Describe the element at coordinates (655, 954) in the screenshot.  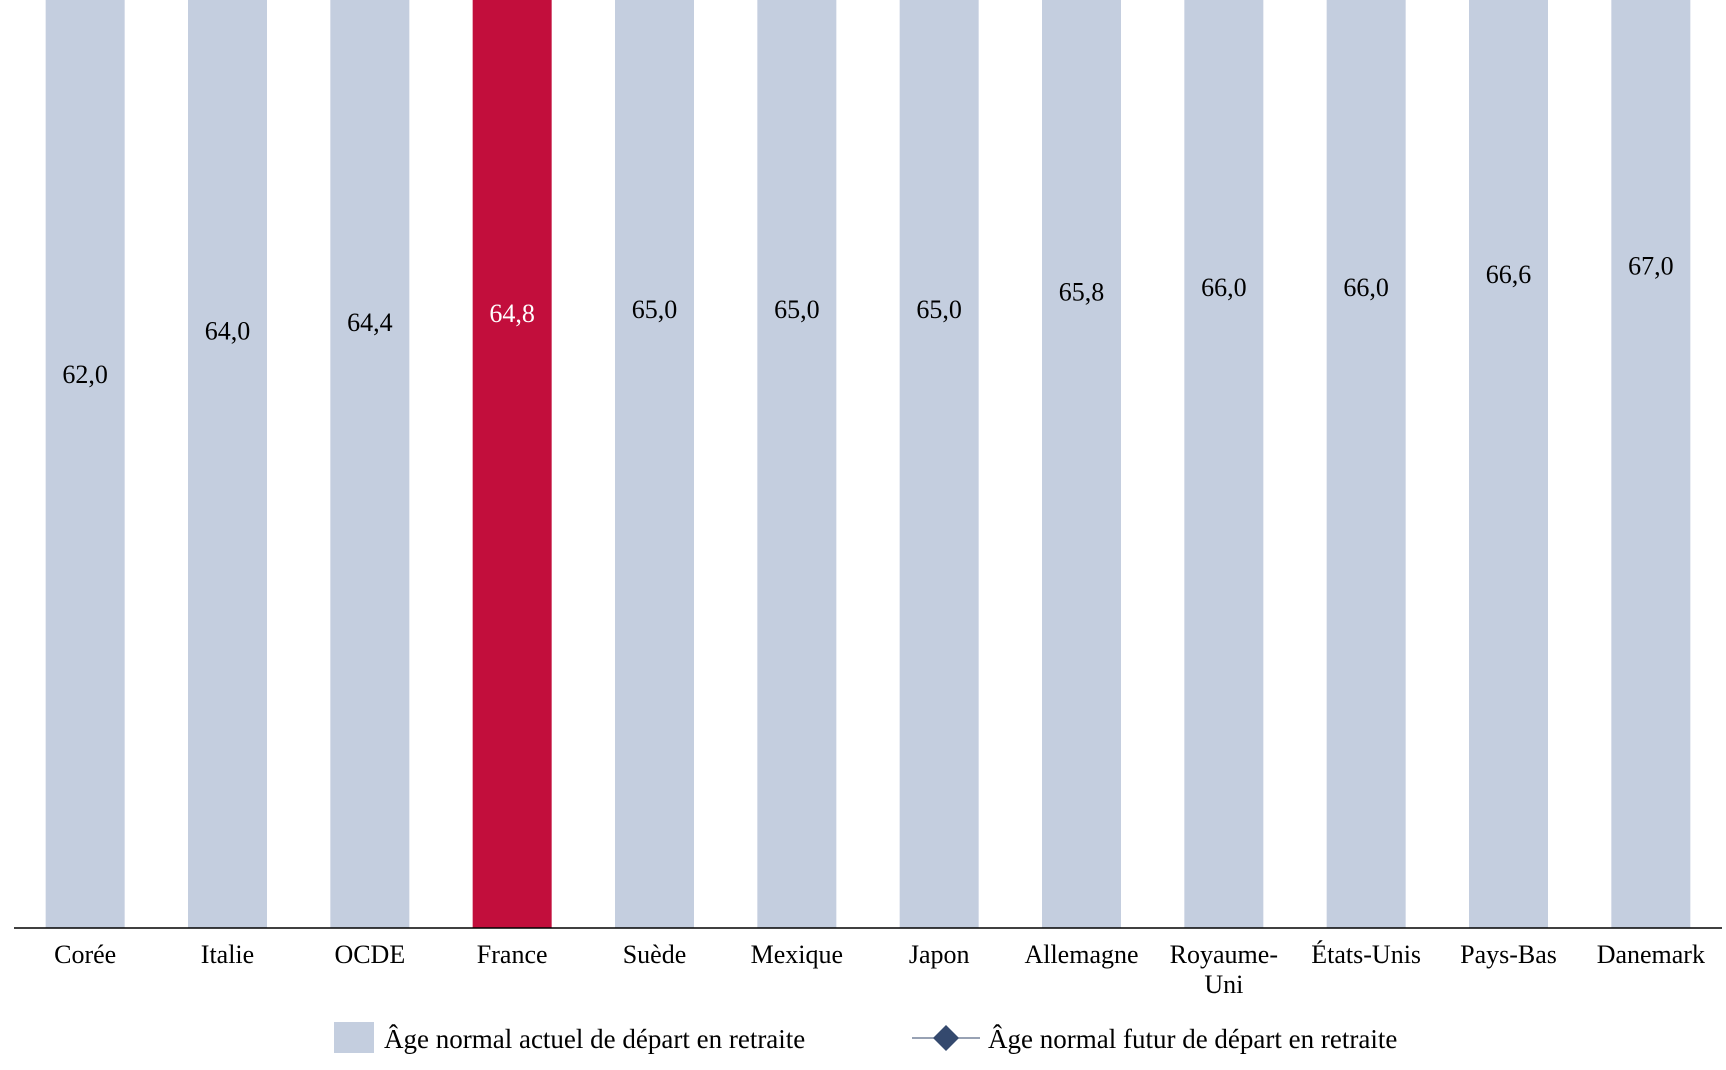
I see `category-label-suede: Suède` at that location.